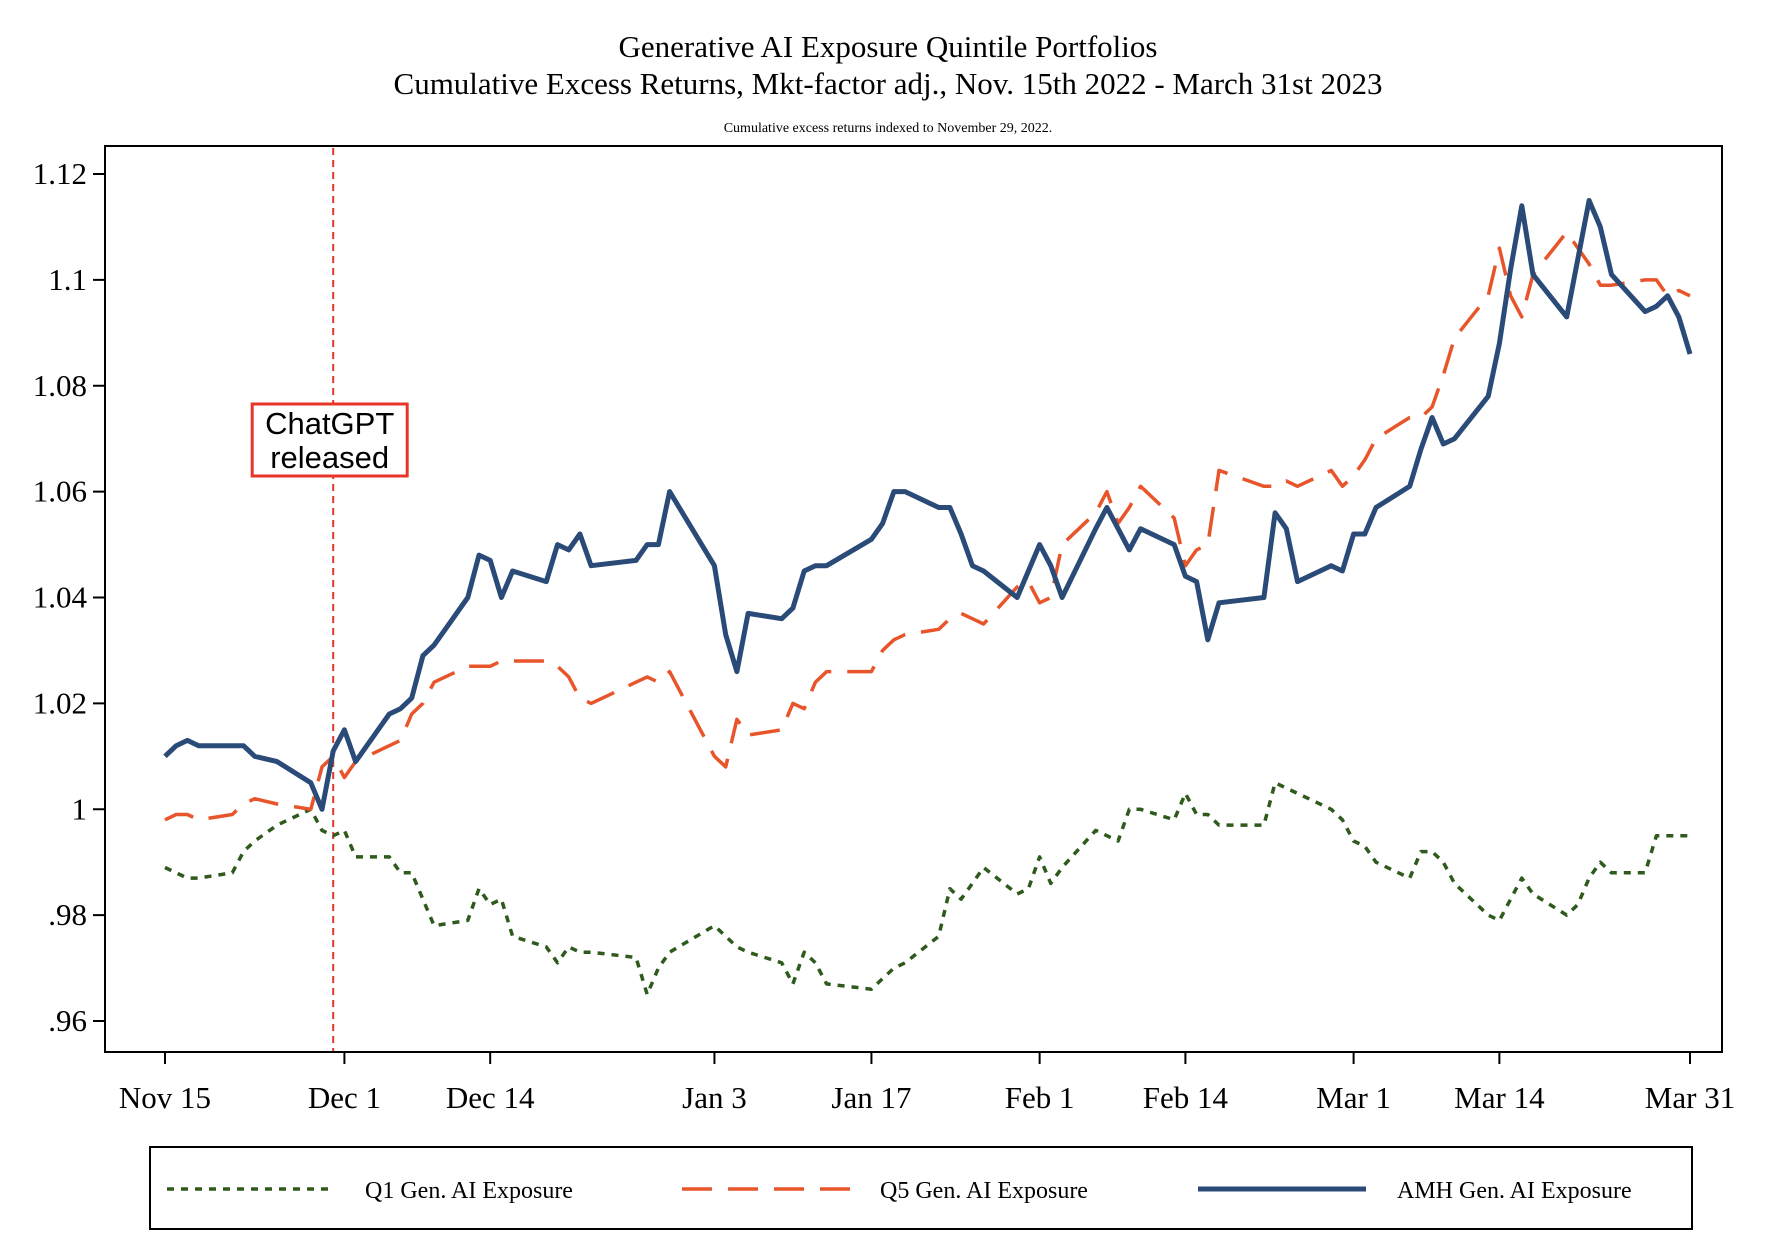 Image resolution: width=1776 pixels, height=1260 pixels. I want to click on y-tick-label: 1.1, so click(67, 279).